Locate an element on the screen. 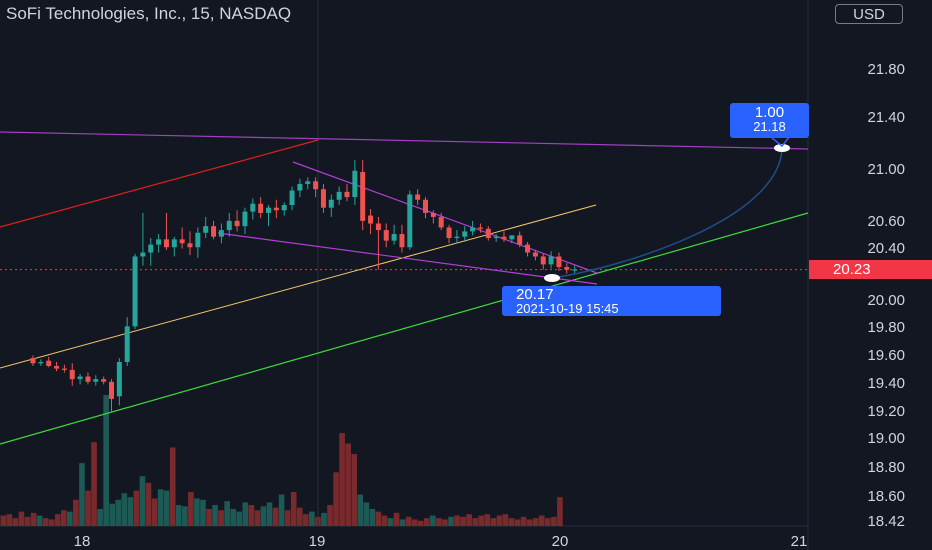  y-tick-label: 19.00 is located at coordinates (886, 438).